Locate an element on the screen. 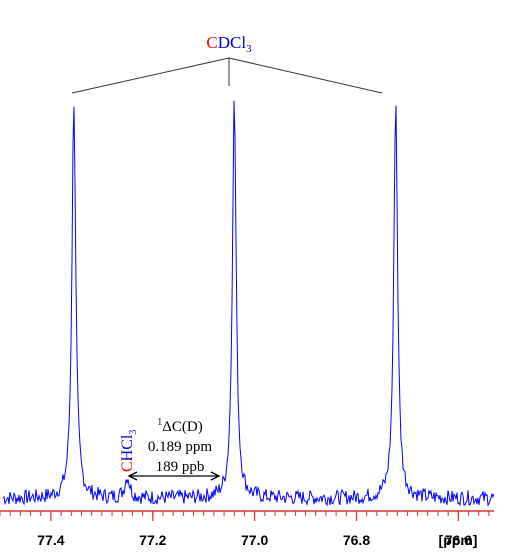 This screenshot has width=512, height=553. x-axis-minor-ticks is located at coordinates (245, 513).